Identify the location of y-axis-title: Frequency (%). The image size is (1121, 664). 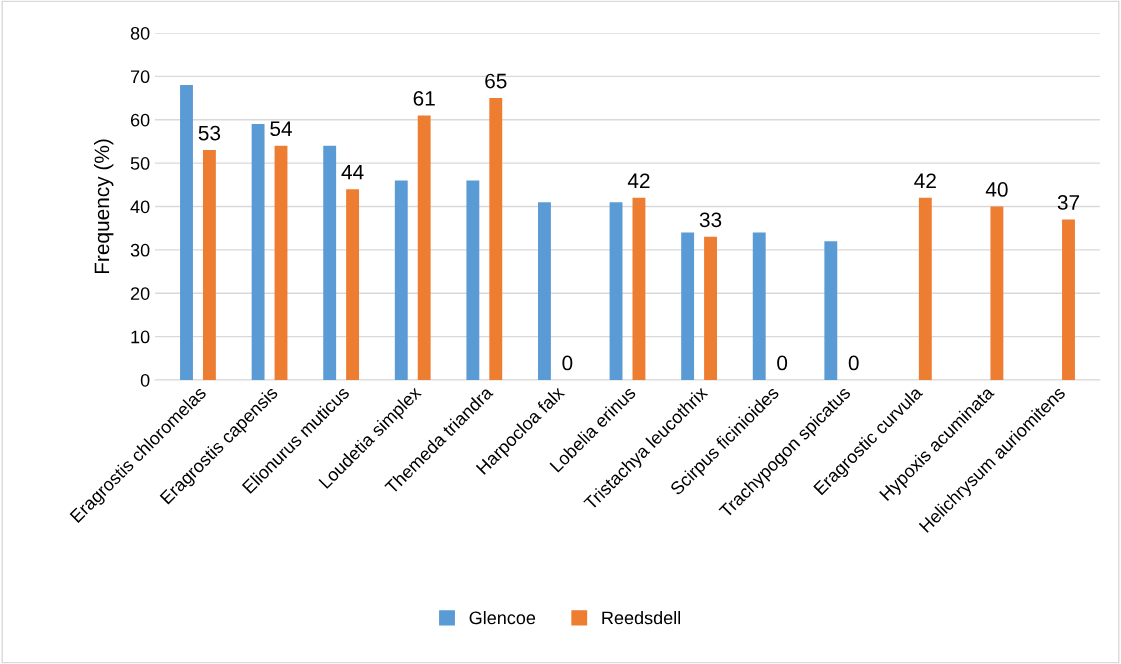
(103, 206).